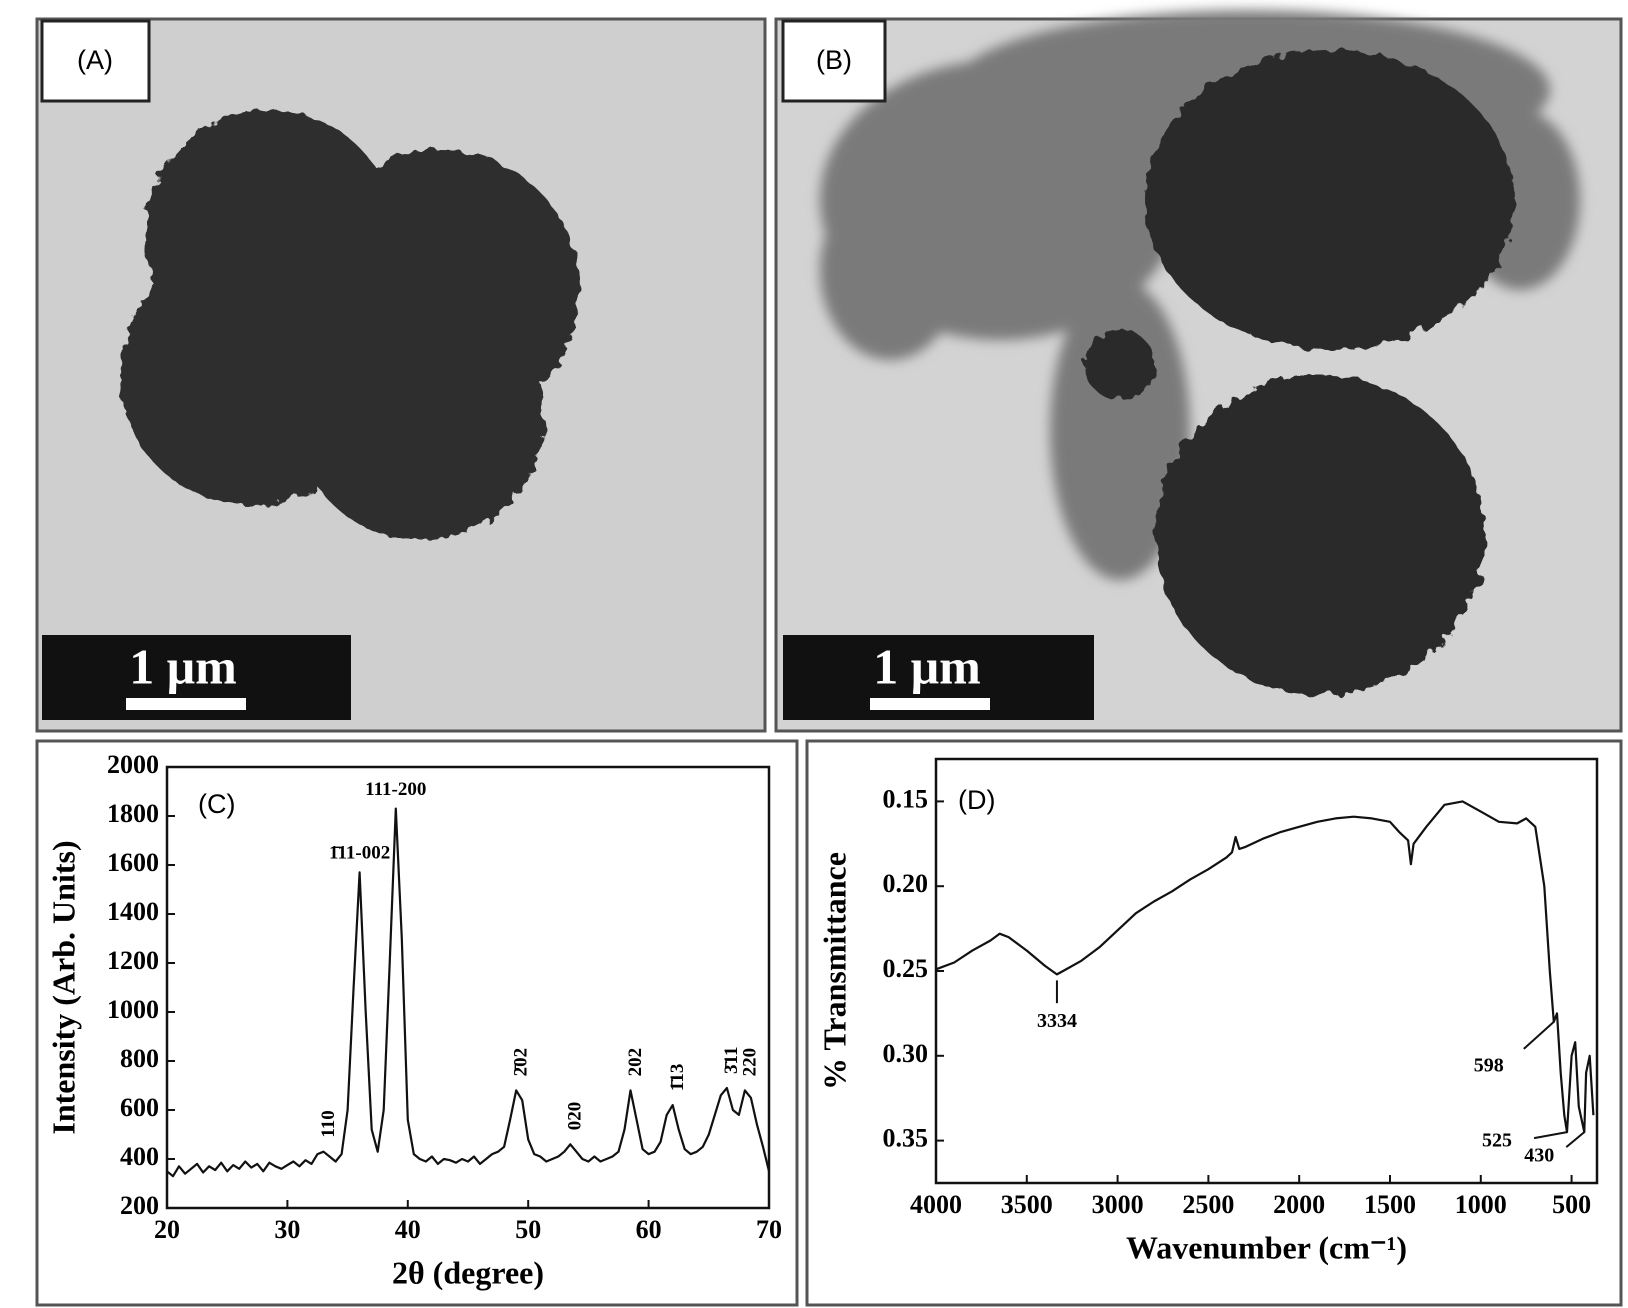  What do you see at coordinates (906, 1138) in the screenshot?
I see `y-tick-label: 0.35` at bounding box center [906, 1138].